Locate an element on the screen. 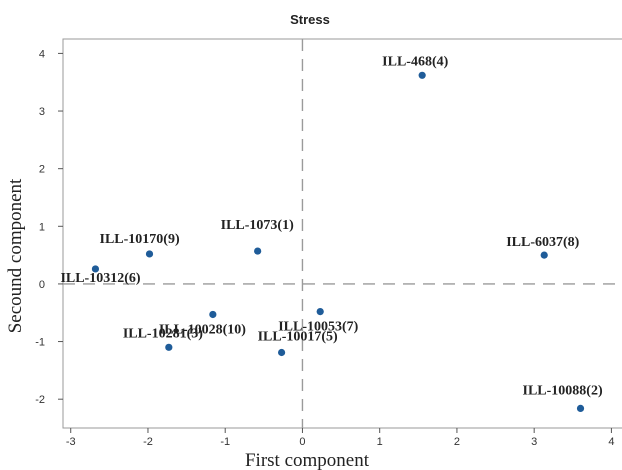 This screenshot has width=622, height=470. y-tick-label: 0 is located at coordinates (42, 285).